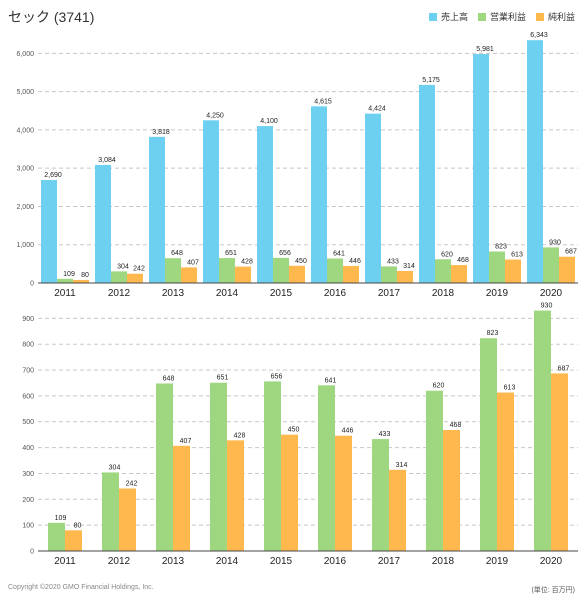 The image size is (585, 600). What do you see at coordinates (439, 386) in the screenshot?
I see `data-label: 620` at bounding box center [439, 386].